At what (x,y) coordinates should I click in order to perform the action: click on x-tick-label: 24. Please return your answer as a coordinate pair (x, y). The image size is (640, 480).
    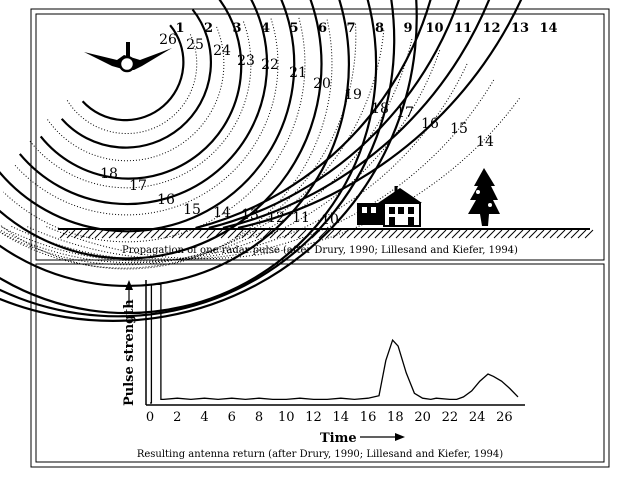
    Looking at the image, I should click on (477, 417).